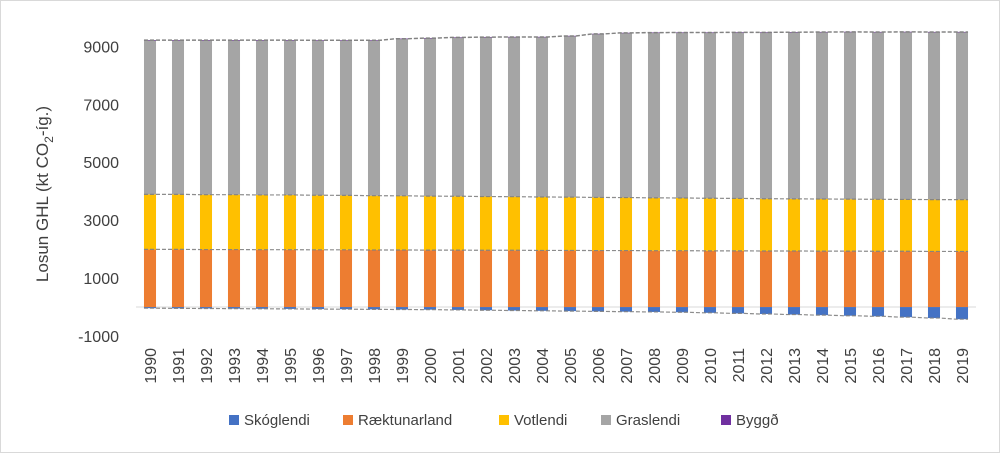 This screenshot has width=1000, height=454. Describe the element at coordinates (44, 194) in the screenshot. I see `y-axis-title: Losun GHL (kt CO2-íg.)` at that location.